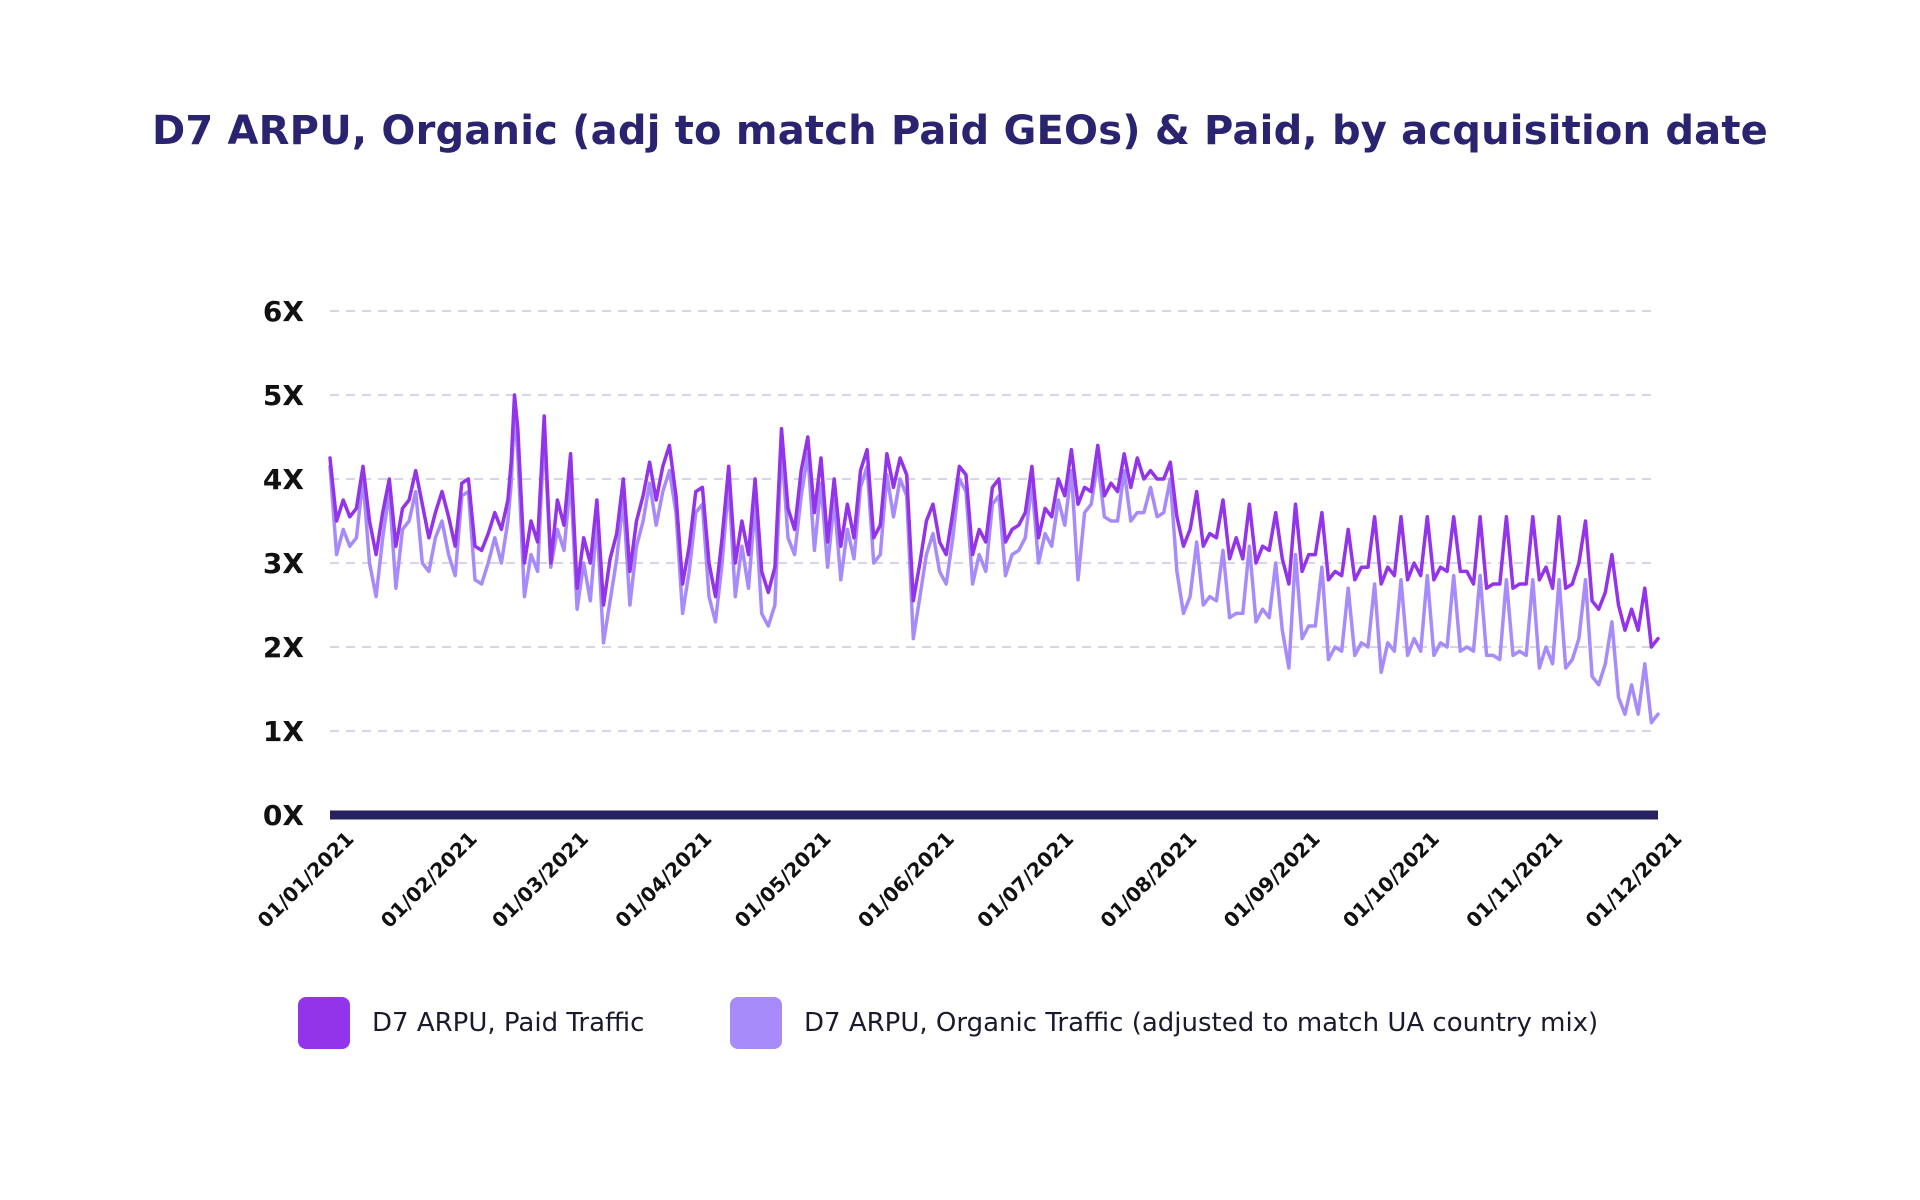 The width and height of the screenshot is (1920, 1200). Describe the element at coordinates (283, 815) in the screenshot. I see `y-tick-label: 0X` at that location.